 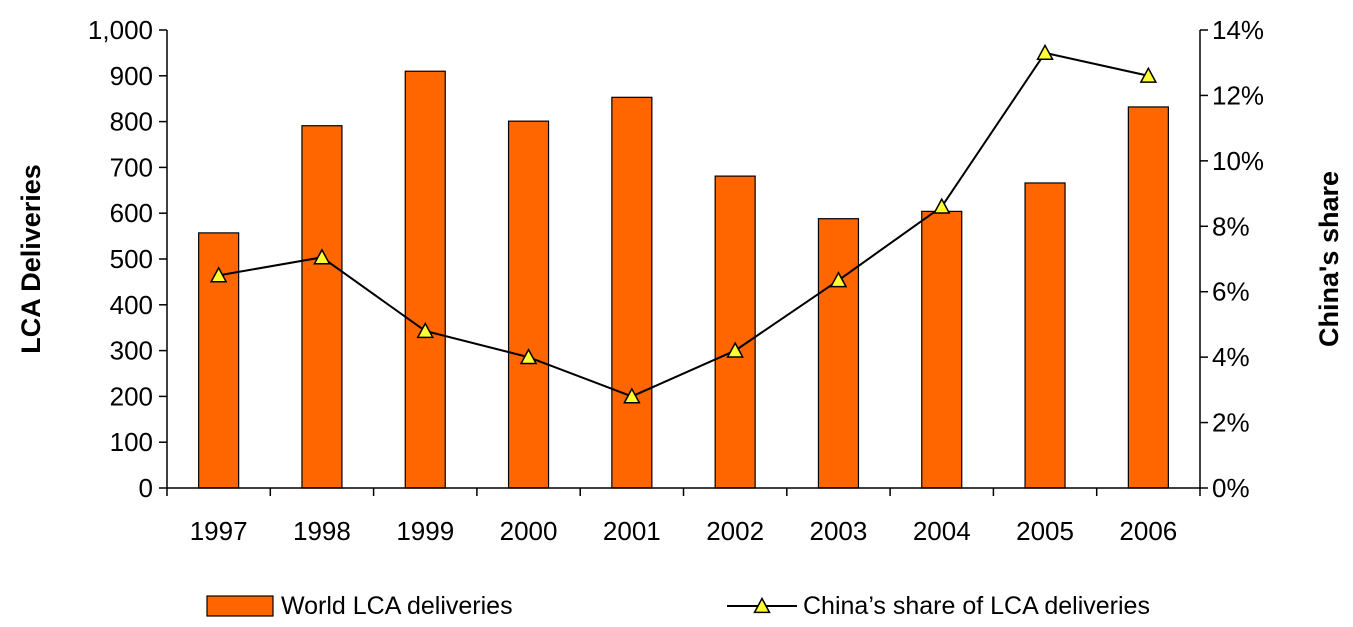 What do you see at coordinates (941, 205) in the screenshot?
I see `china-share-point-2004` at bounding box center [941, 205].